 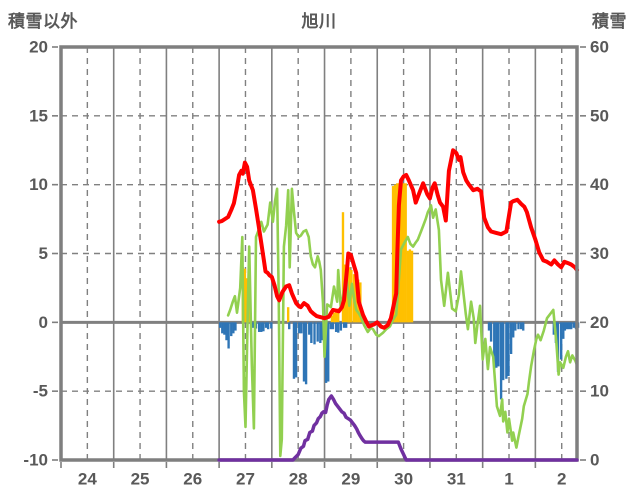 I want to click on x-axis-day-label: 26, so click(x=192, y=479).